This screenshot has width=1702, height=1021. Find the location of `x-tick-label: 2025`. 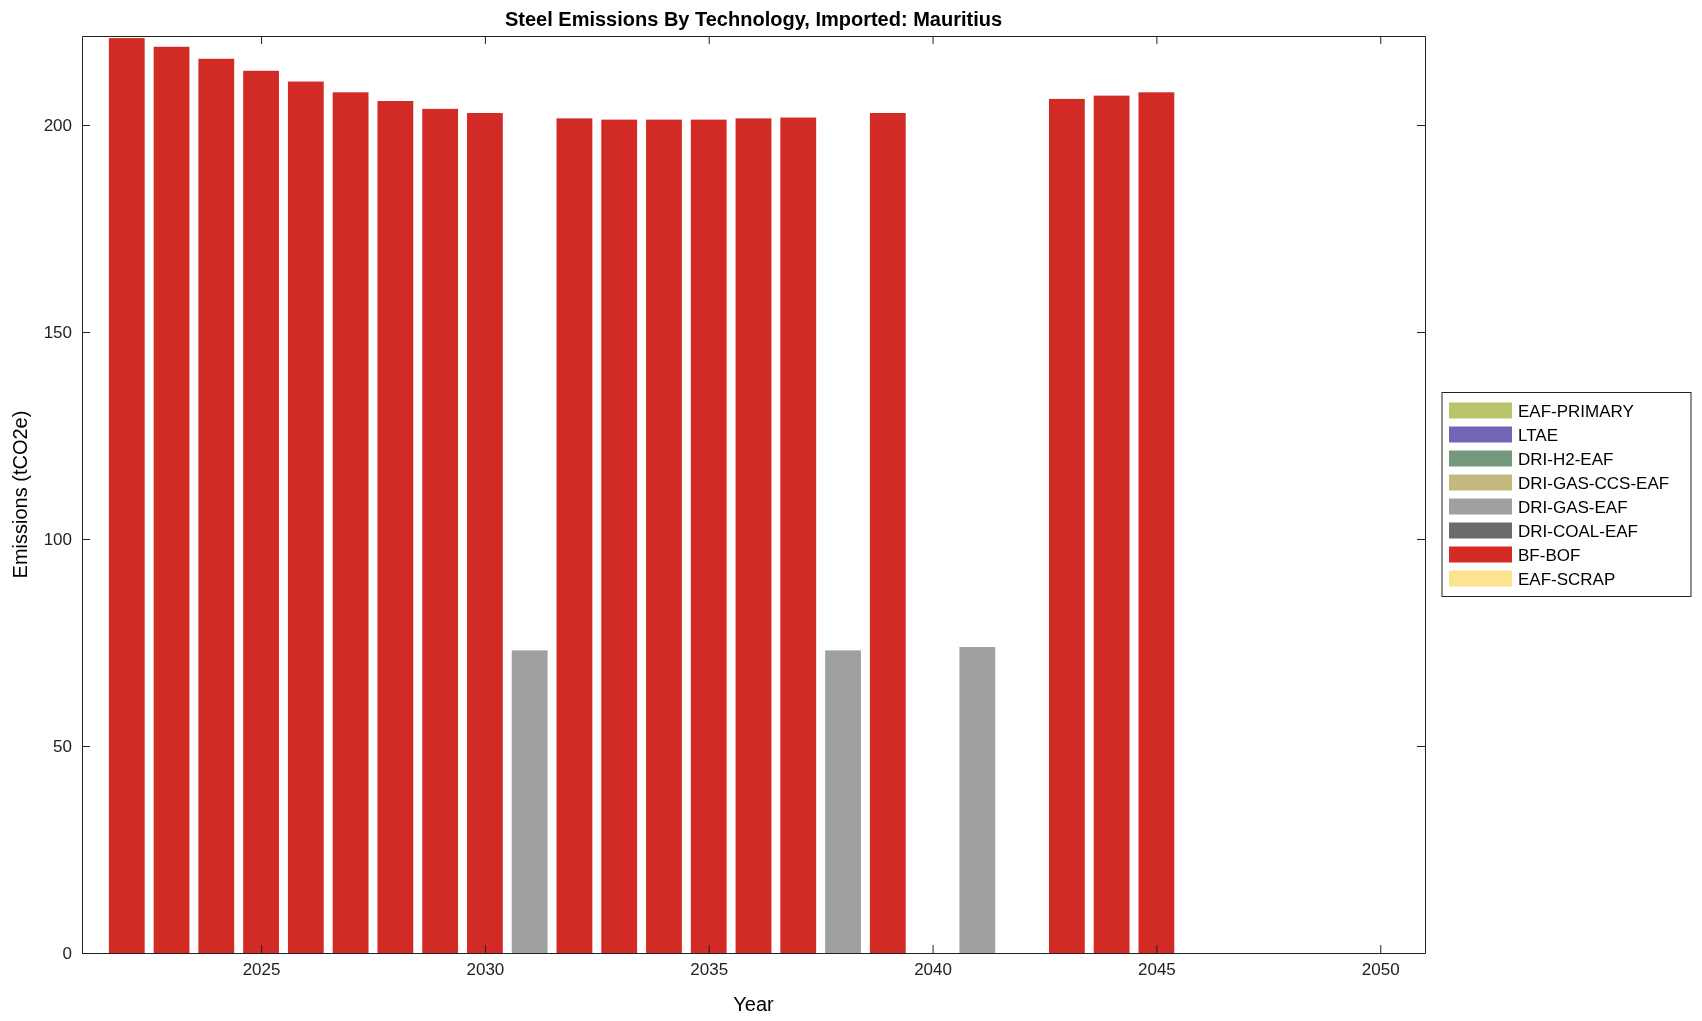

x-tick-label: 2025 is located at coordinates (261, 970).